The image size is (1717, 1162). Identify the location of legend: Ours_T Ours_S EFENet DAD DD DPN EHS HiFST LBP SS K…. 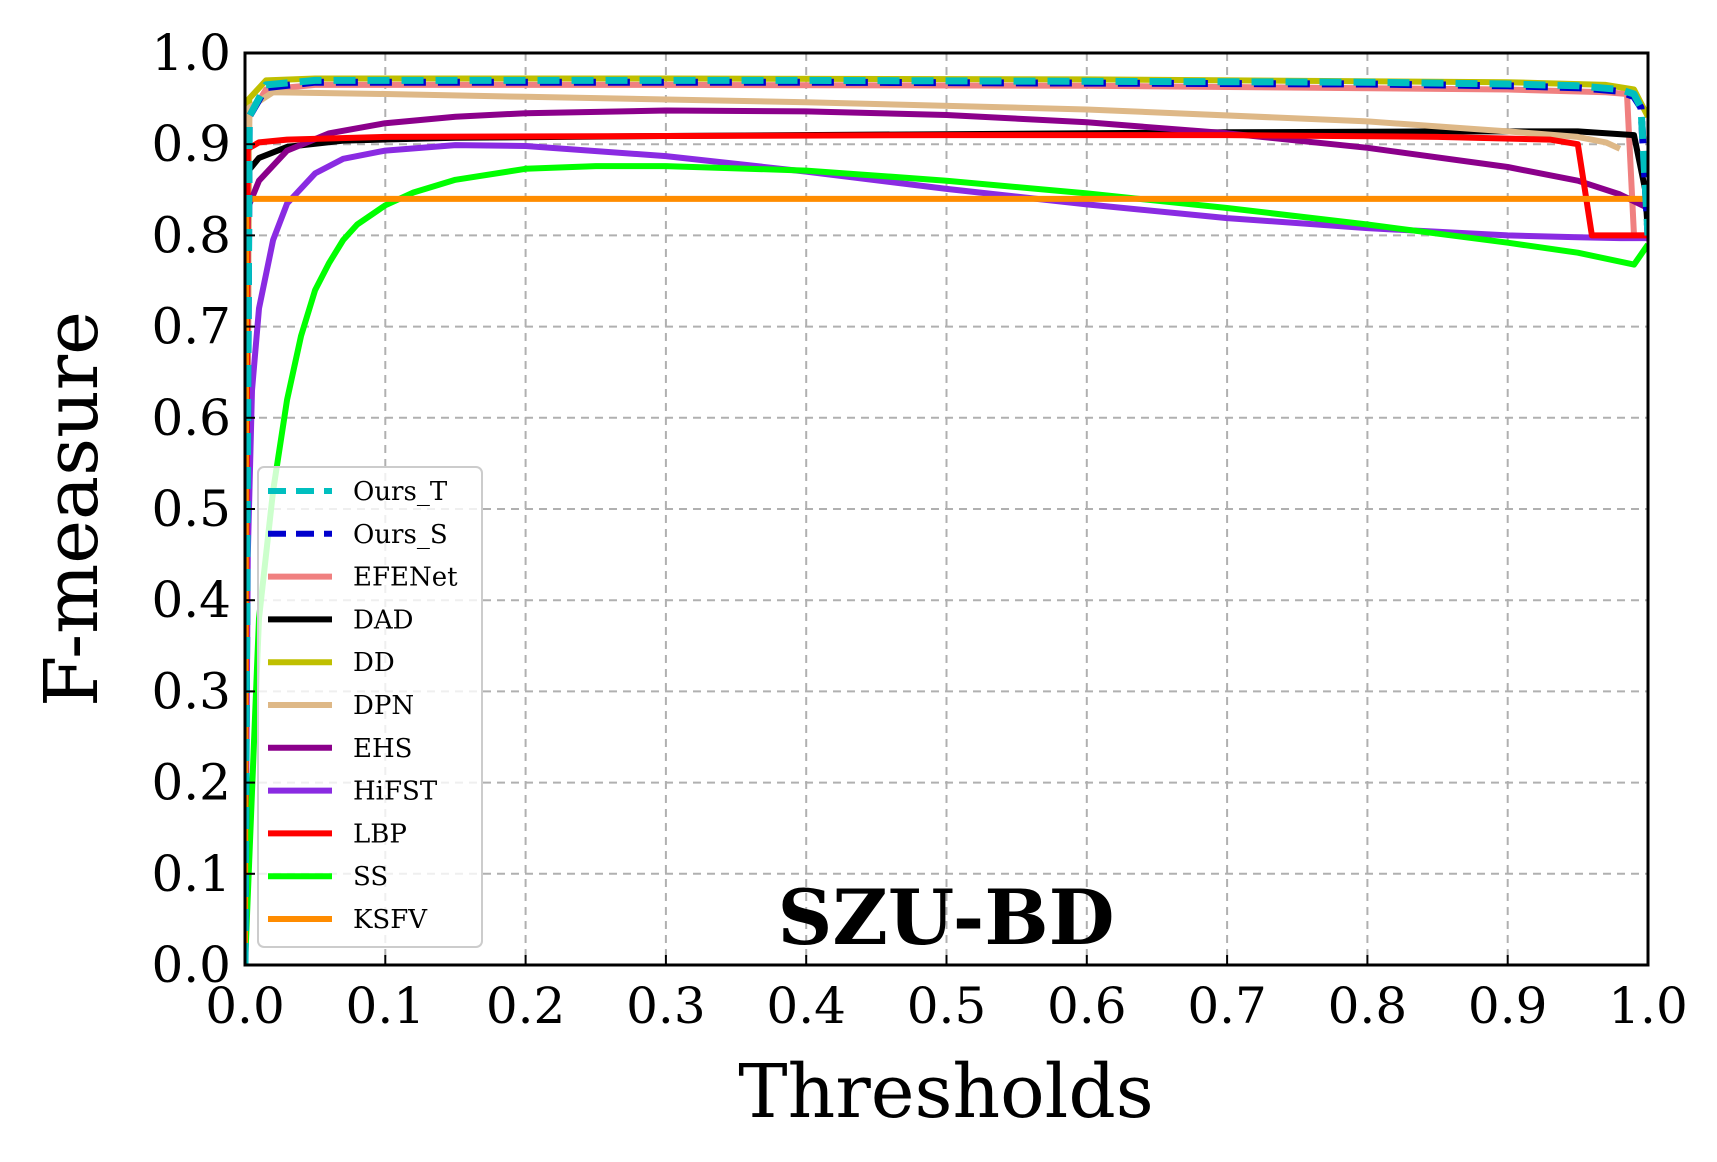
(370, 707).